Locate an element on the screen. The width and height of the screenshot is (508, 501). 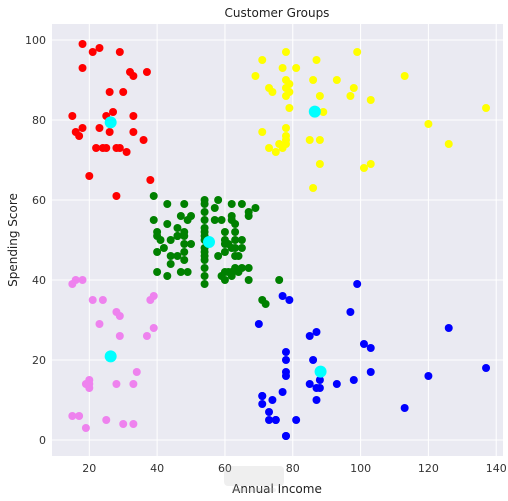
y-tick-label: 20 is located at coordinates (39, 360).